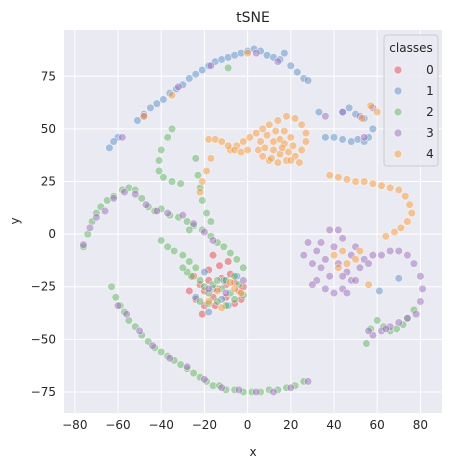  What do you see at coordinates (161, 425) in the screenshot?
I see `x-tick-label: −40` at bounding box center [161, 425].